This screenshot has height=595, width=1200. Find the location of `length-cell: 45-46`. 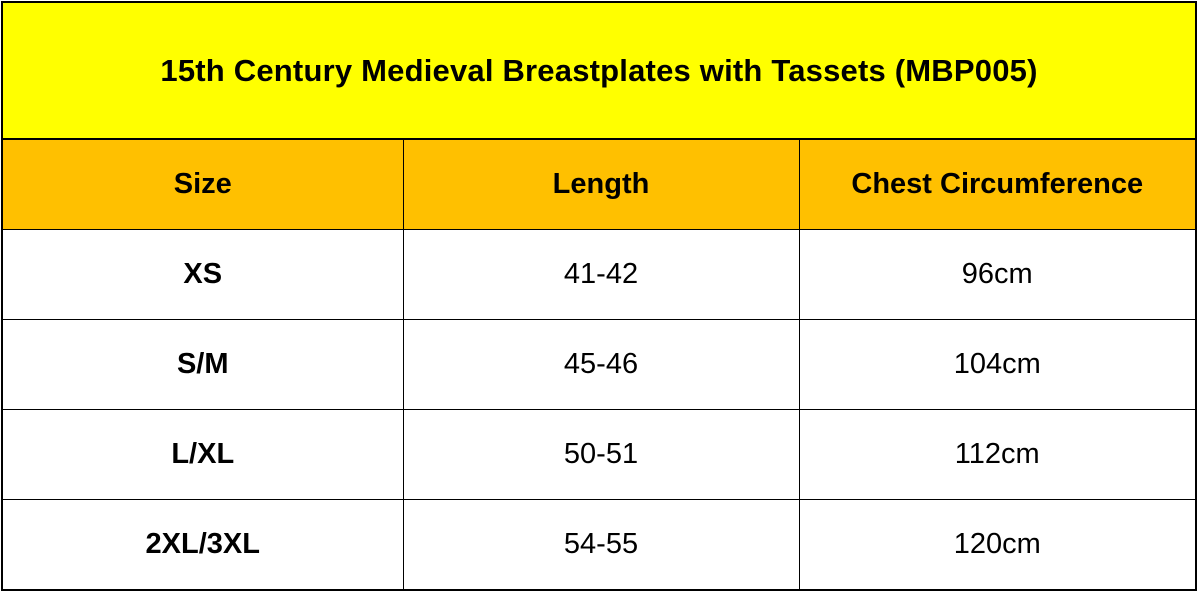

length-cell: 45-46 is located at coordinates (600, 364).